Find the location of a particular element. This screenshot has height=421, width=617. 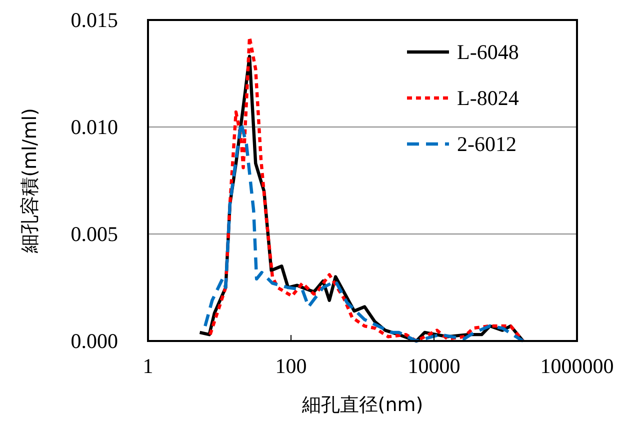

x-axis-title: 細孔直径(nm) is located at coordinates (362, 405).